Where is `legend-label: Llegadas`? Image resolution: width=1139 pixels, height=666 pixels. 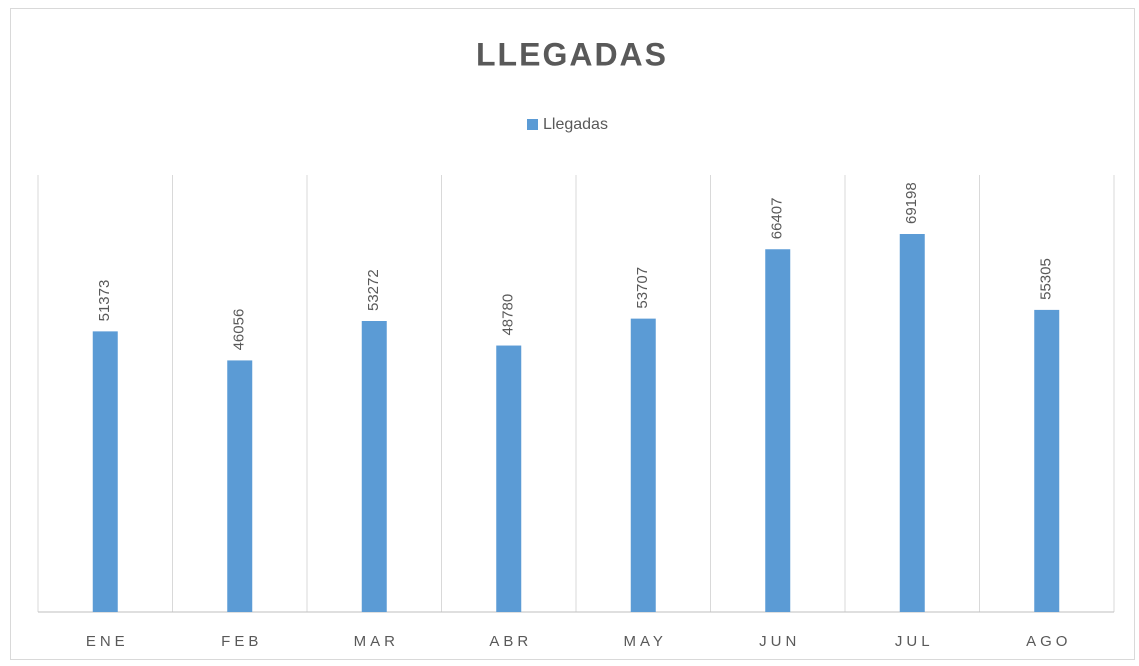 legend-label: Llegadas is located at coordinates (575, 124).